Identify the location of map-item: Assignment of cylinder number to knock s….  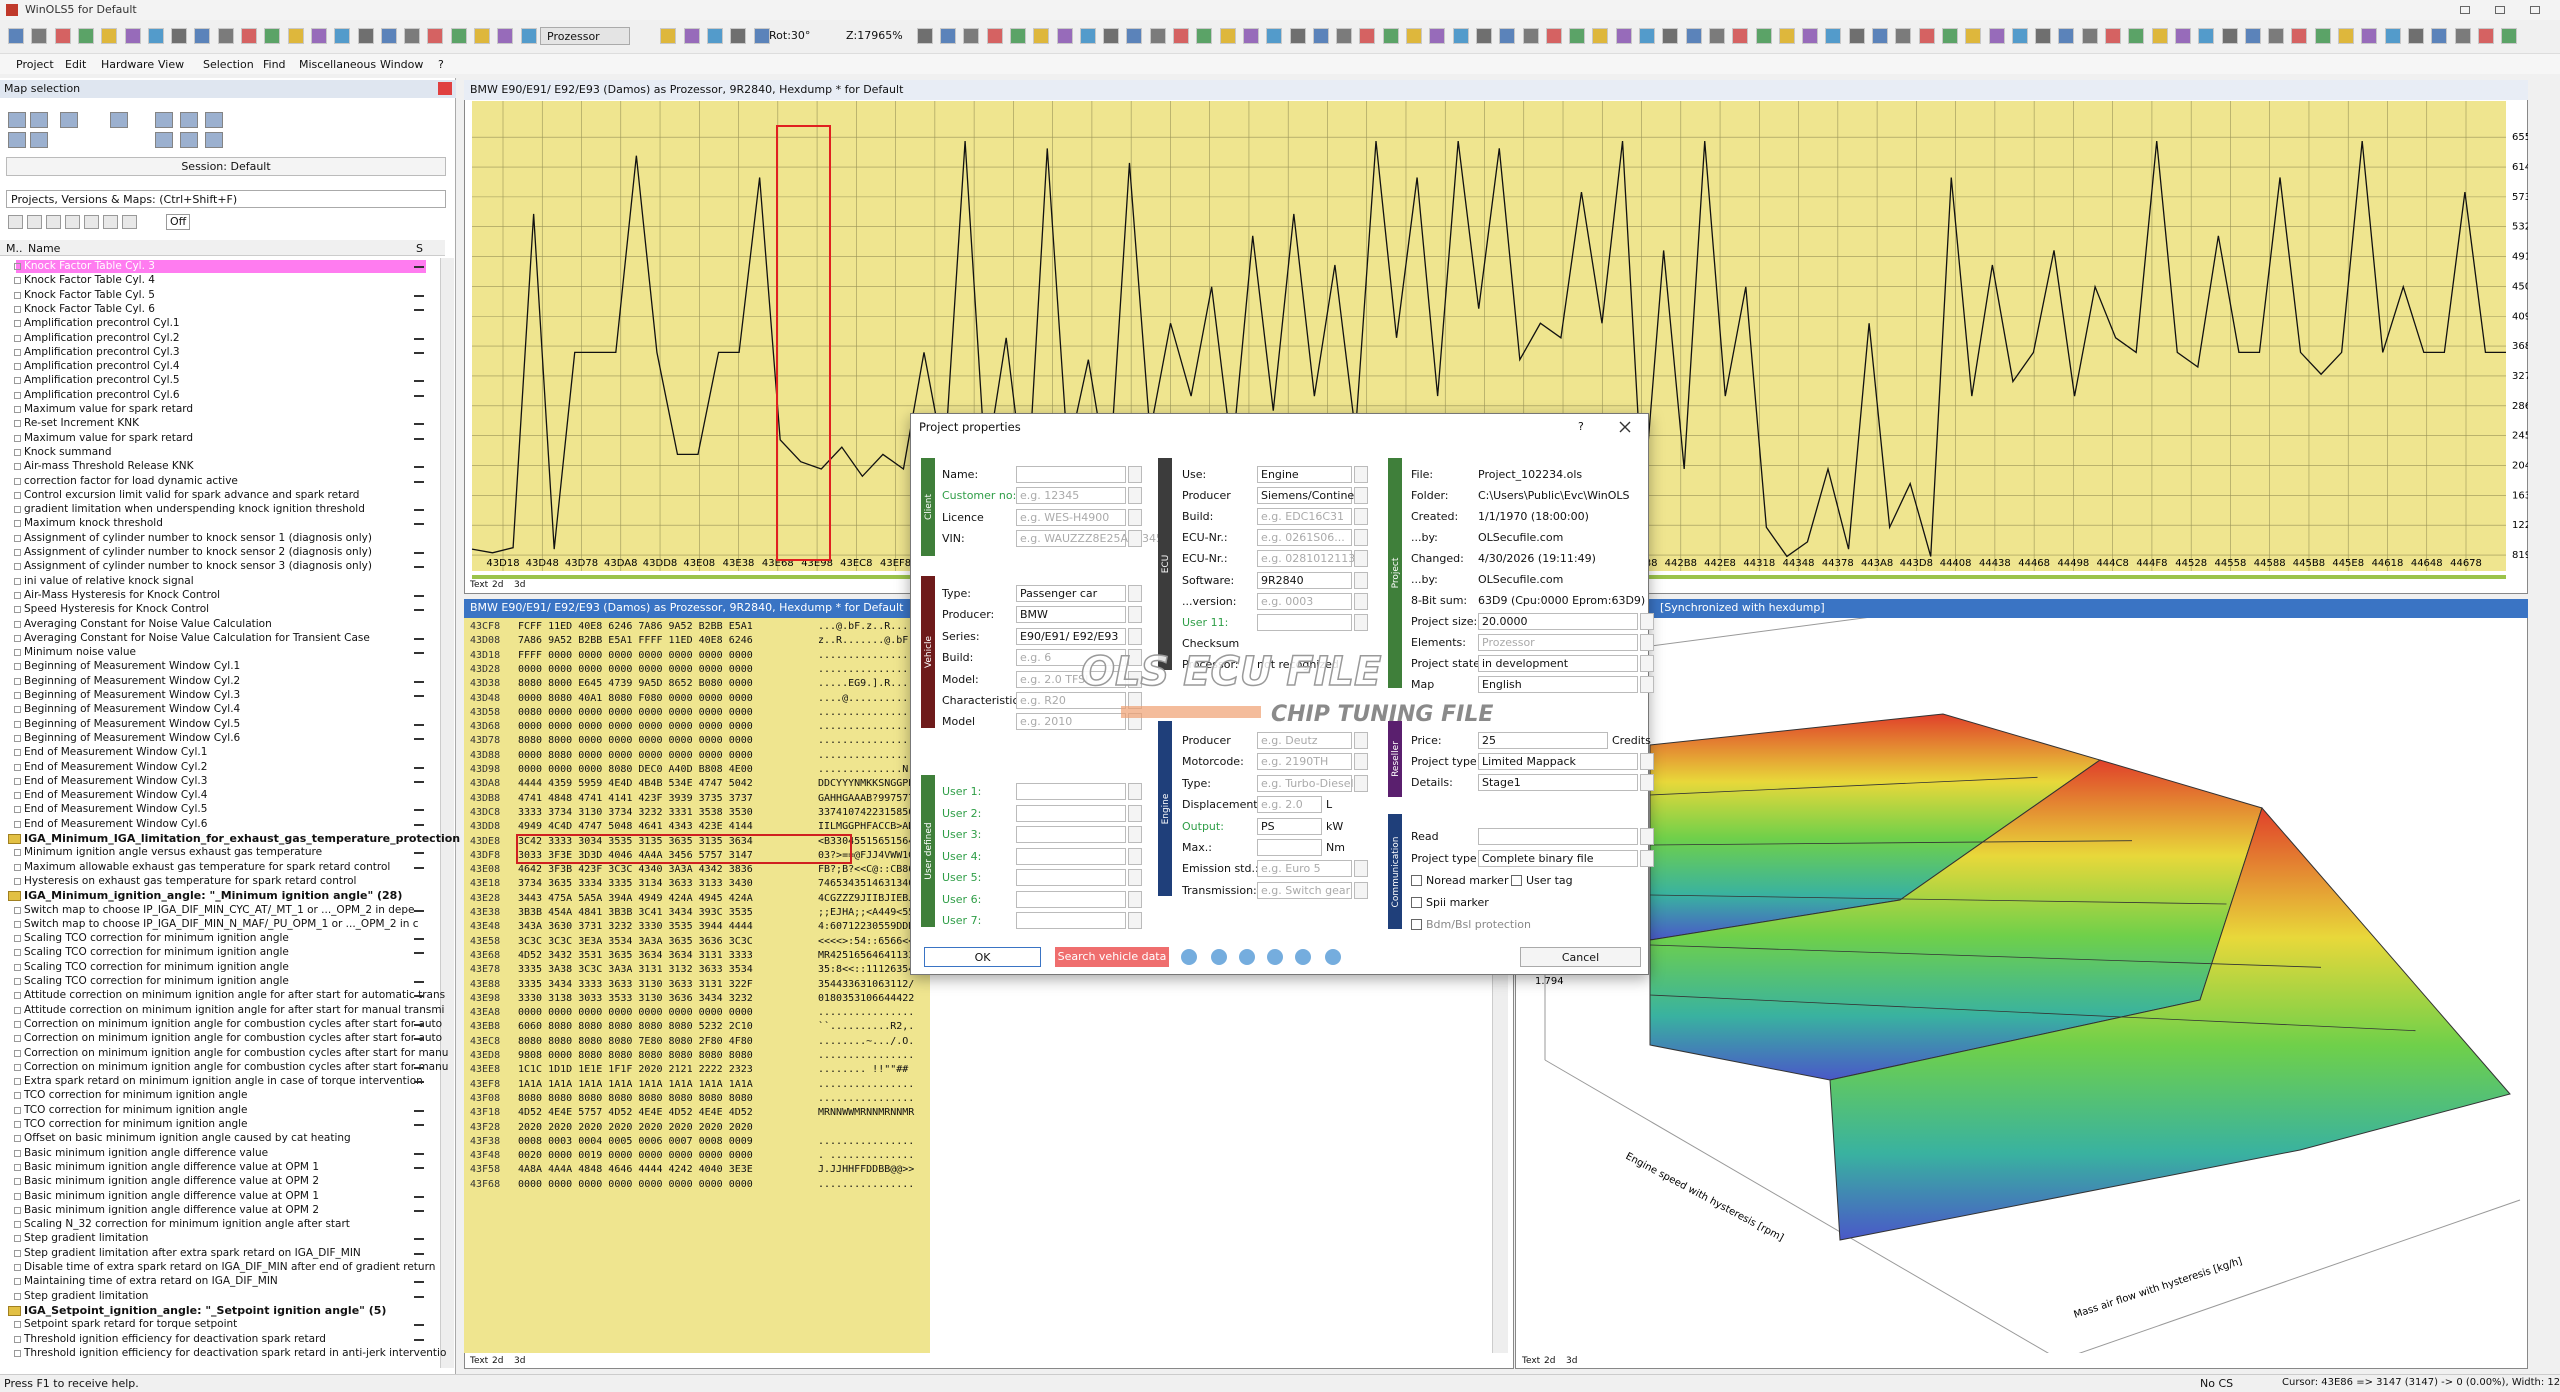
(198, 537).